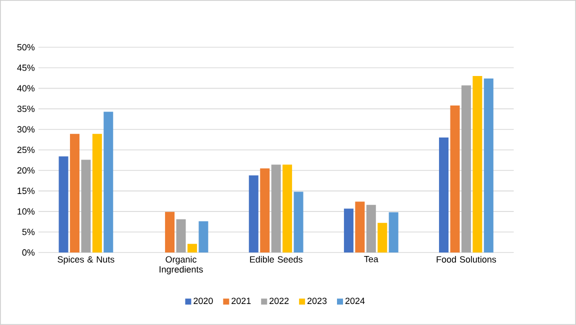  What do you see at coordinates (86, 260) in the screenshot?
I see `x-tick-label: Spices & Nuts` at bounding box center [86, 260].